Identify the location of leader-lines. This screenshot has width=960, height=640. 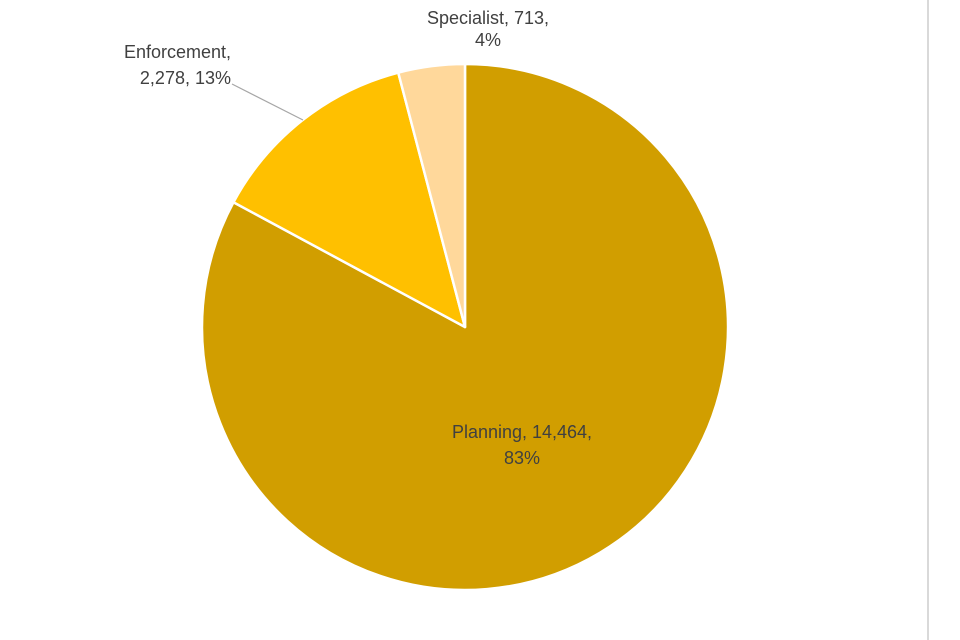
(267, 102).